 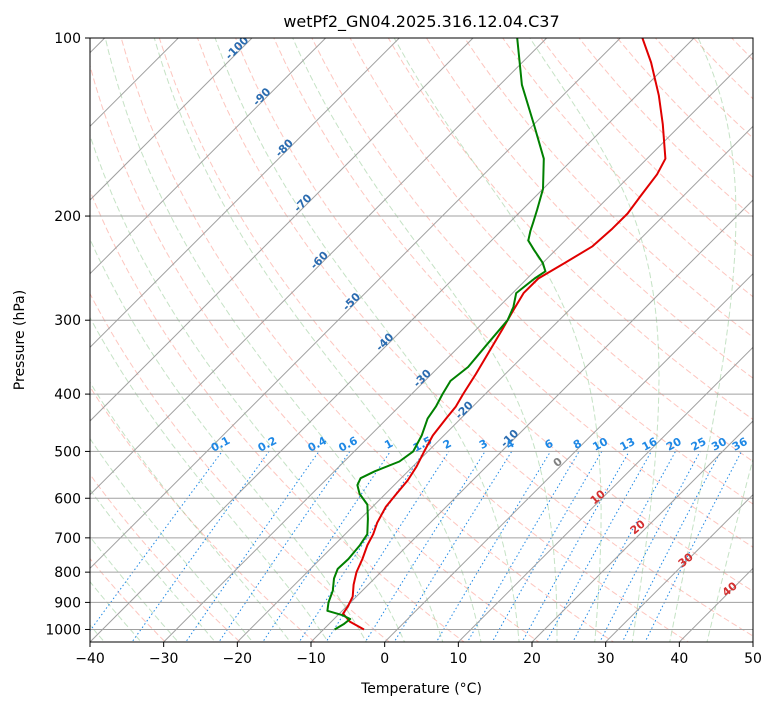 What do you see at coordinates (650, 444) in the screenshot?
I see `mixing-ratio-label: 16` at bounding box center [650, 444].